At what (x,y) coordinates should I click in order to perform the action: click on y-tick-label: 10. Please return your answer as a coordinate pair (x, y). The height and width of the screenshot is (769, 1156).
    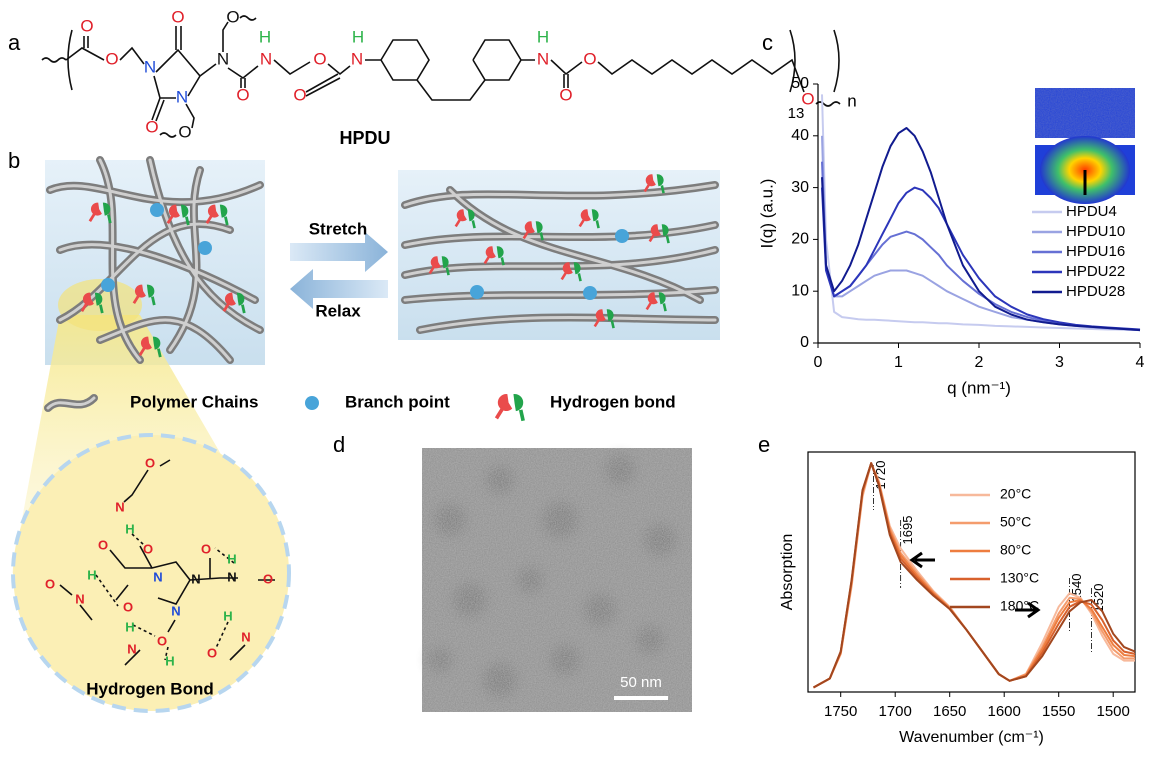
    Looking at the image, I should click on (800, 290).